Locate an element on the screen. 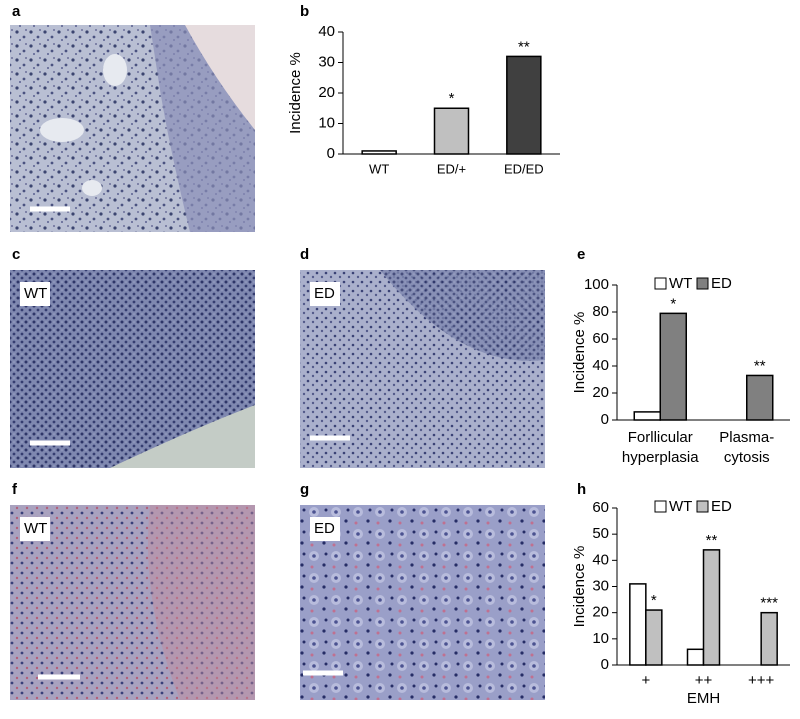 The image size is (800, 719). panel-label: h is located at coordinates (581, 489).